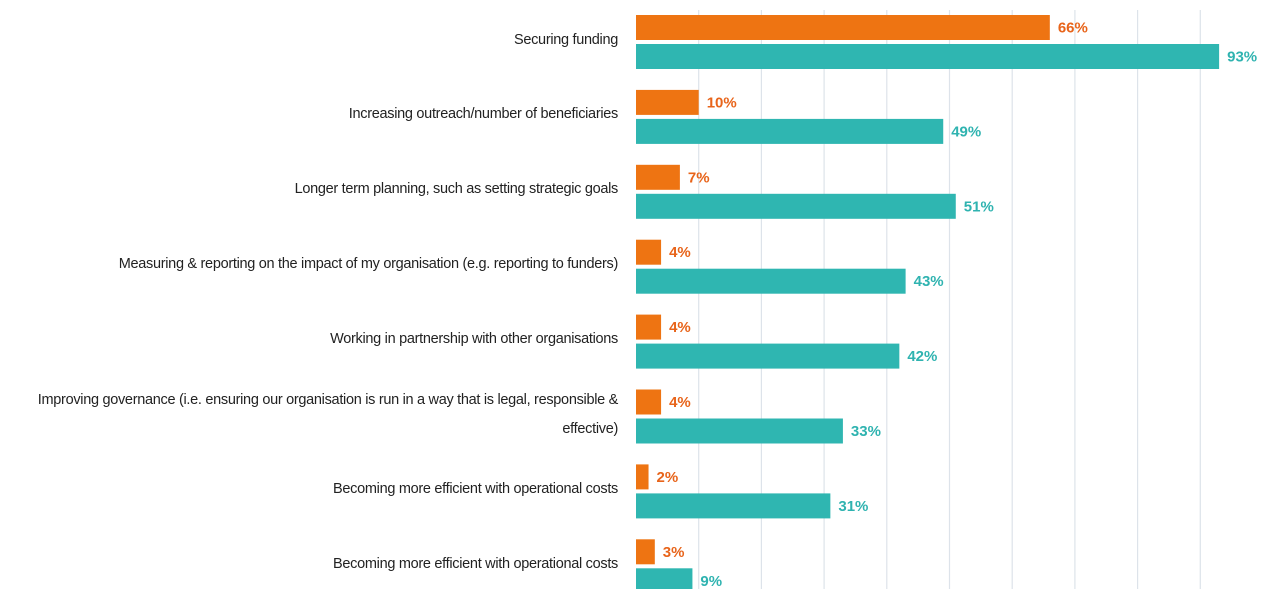 This screenshot has height=589, width=1263. I want to click on value-label: 42%, so click(922, 356).